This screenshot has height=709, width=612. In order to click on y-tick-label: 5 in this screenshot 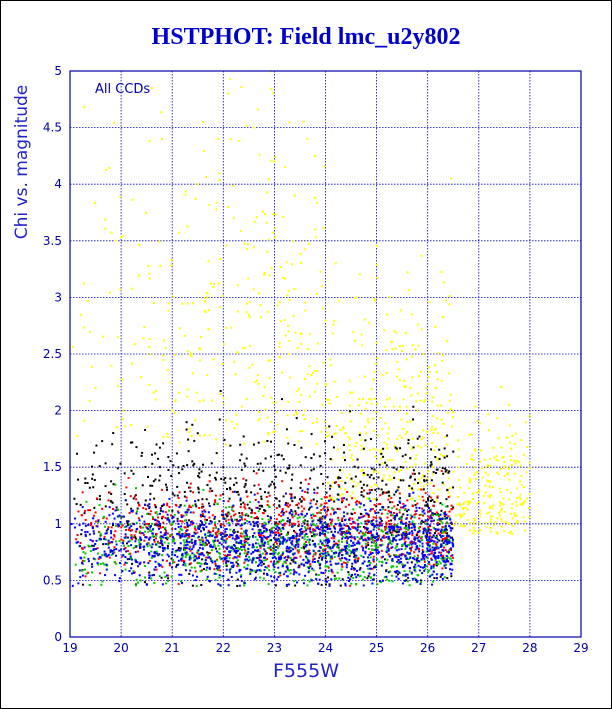, I will do `click(58, 71)`.